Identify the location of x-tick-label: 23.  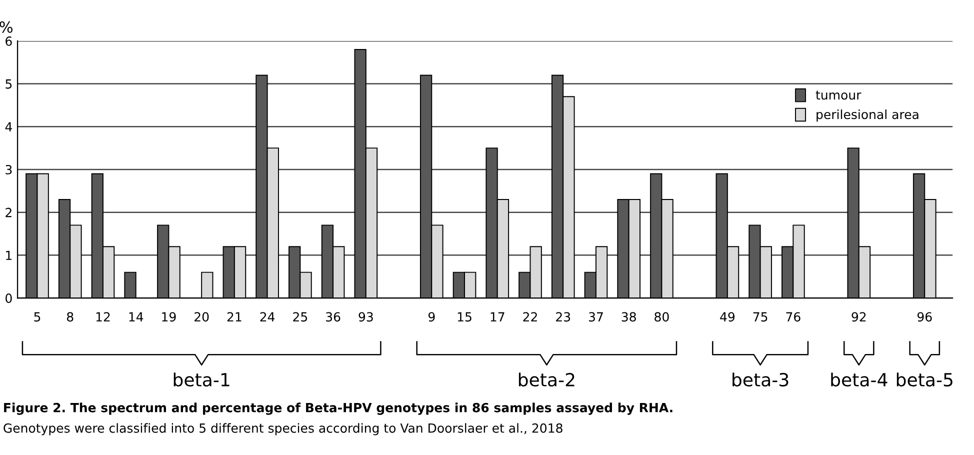
(563, 317).